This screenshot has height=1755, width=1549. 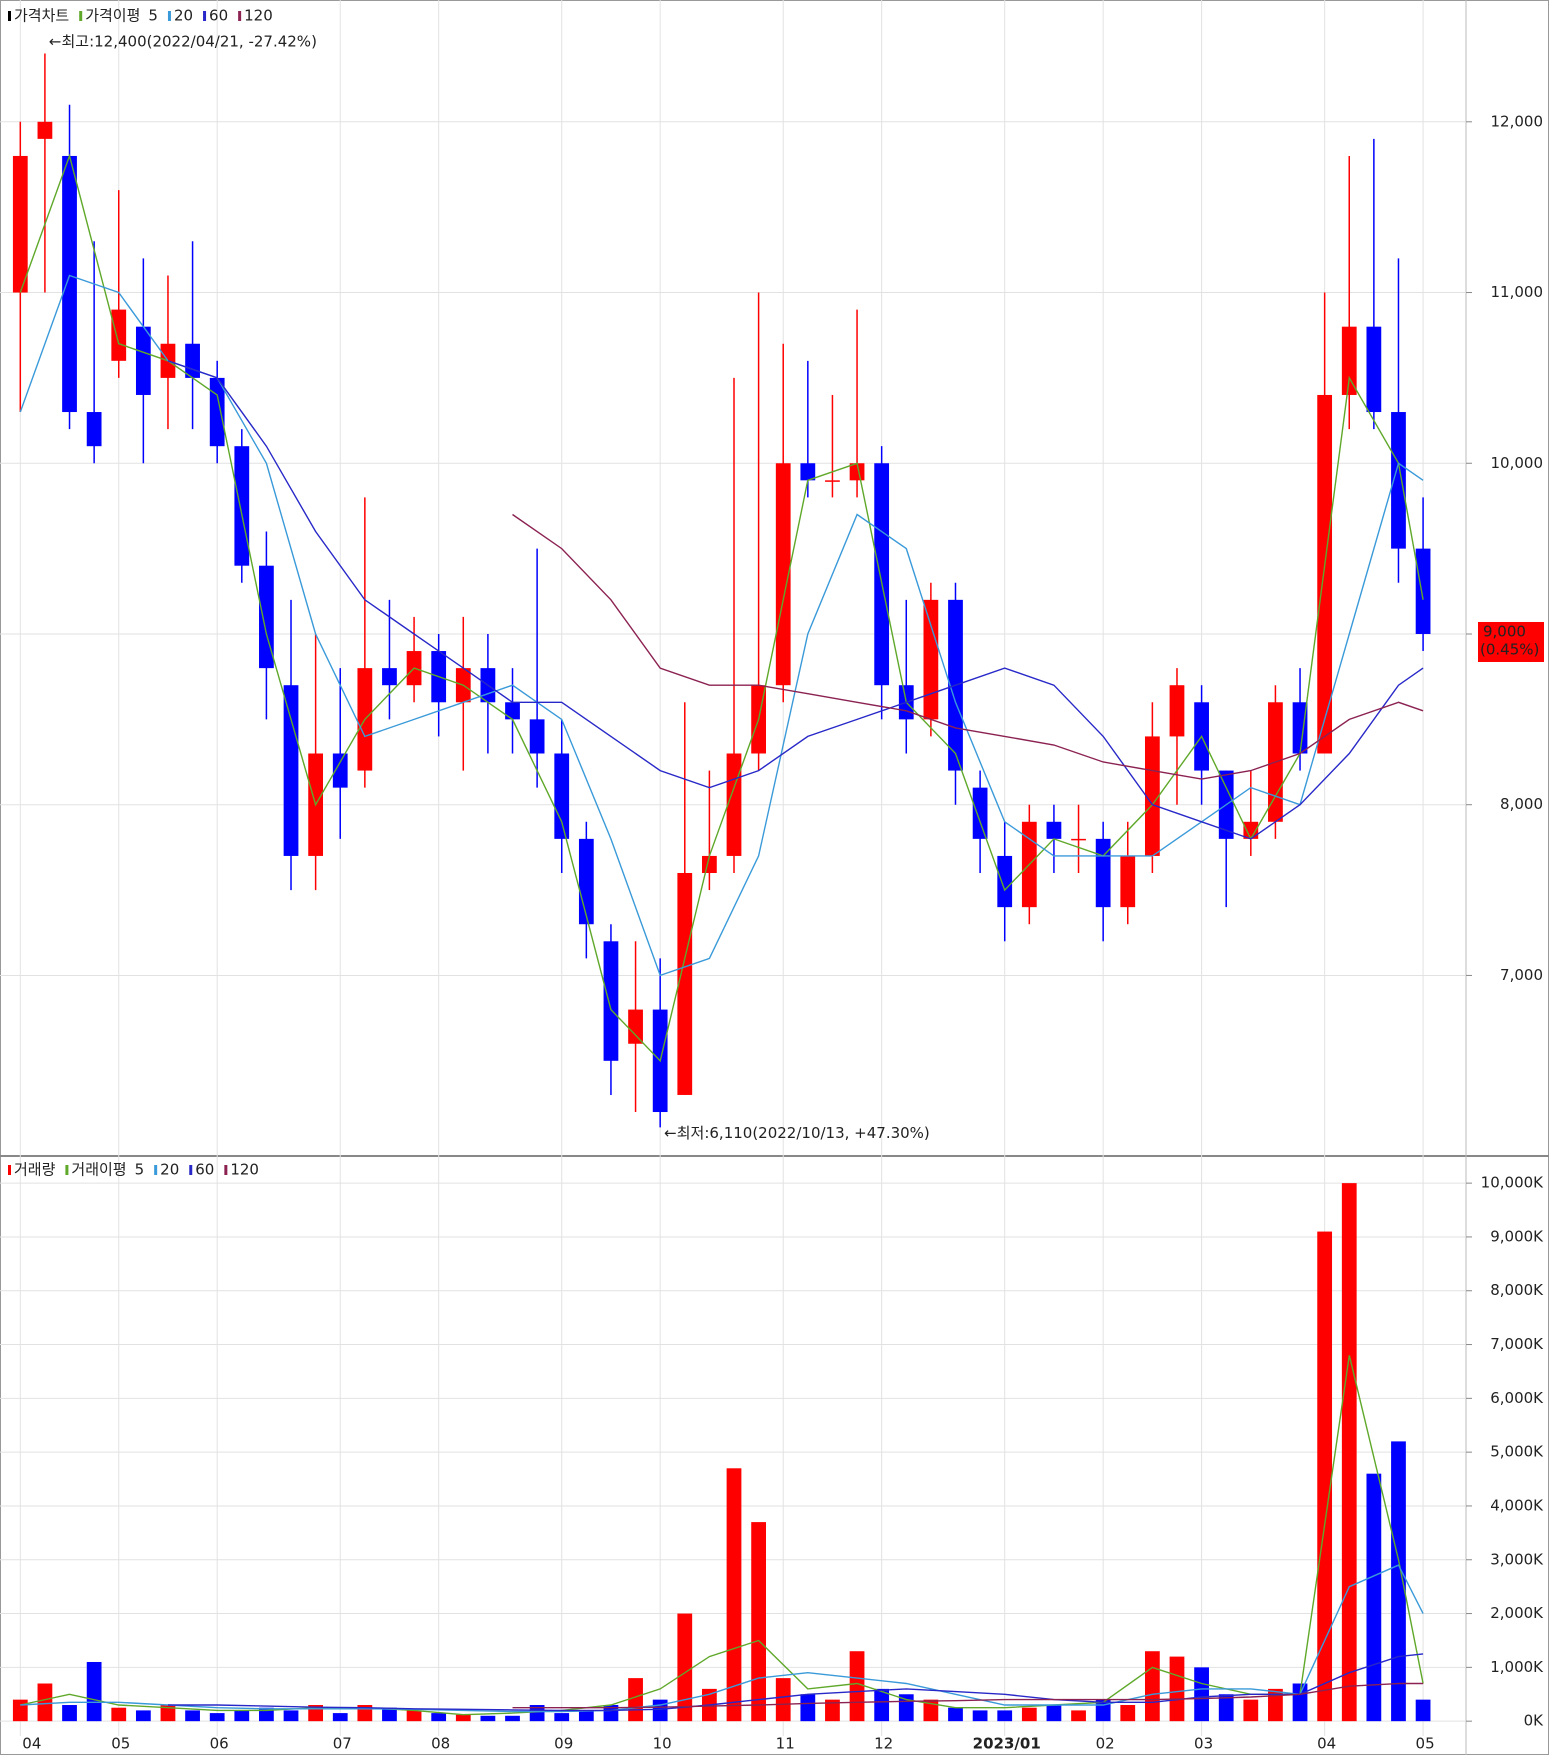 I want to click on x-tick-label: 05, so click(x=1425, y=1744).